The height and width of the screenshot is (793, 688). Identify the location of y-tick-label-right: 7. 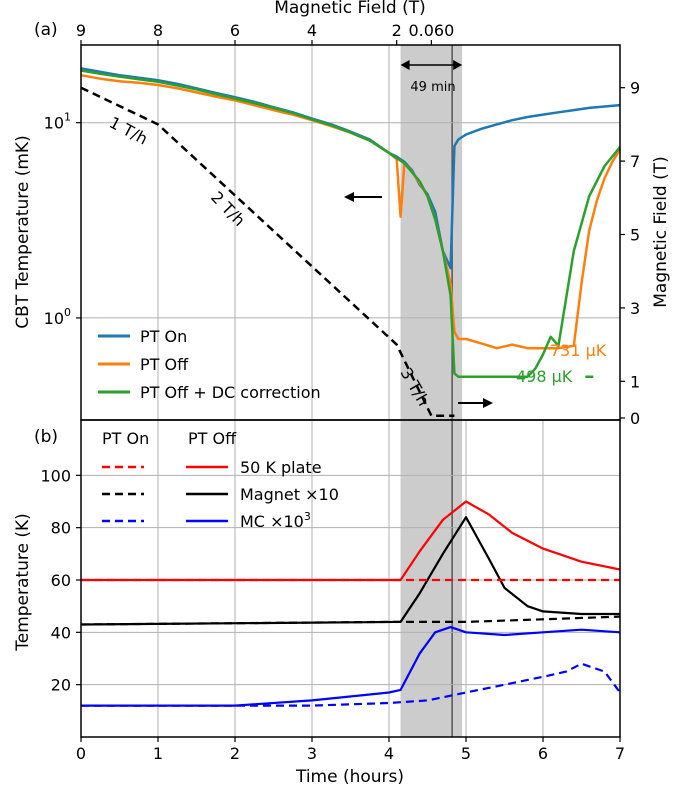
(635, 161).